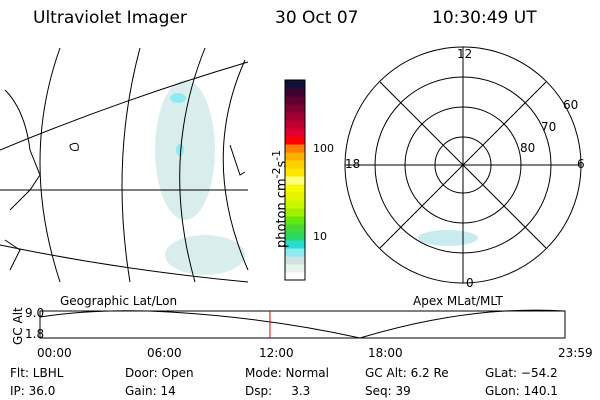 The image size is (600, 400). Describe the element at coordinates (407, 373) in the screenshot. I see `info-field: GC Alt: 6.2 Re` at that location.